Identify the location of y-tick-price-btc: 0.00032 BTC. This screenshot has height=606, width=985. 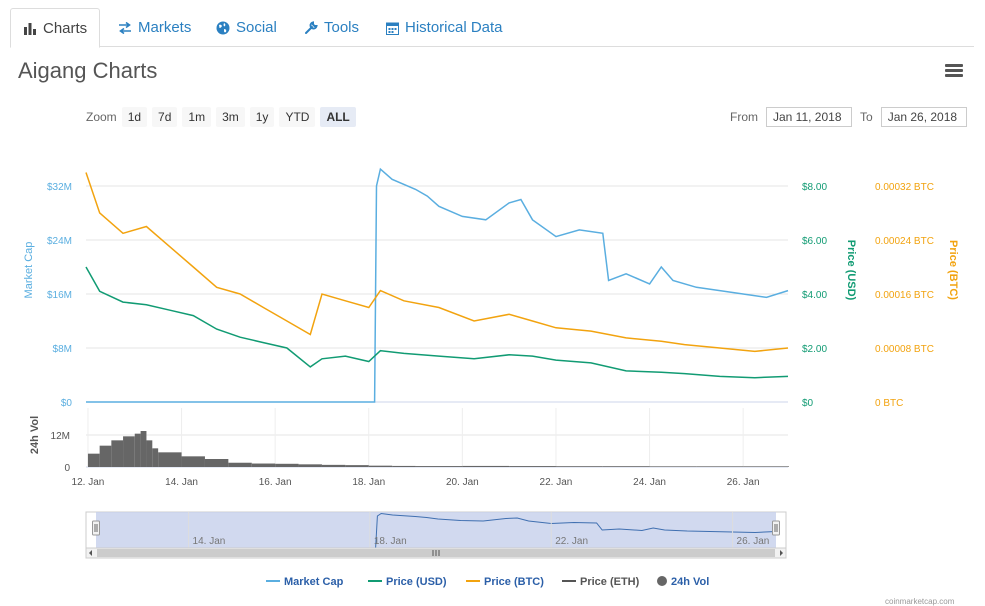
(904, 187).